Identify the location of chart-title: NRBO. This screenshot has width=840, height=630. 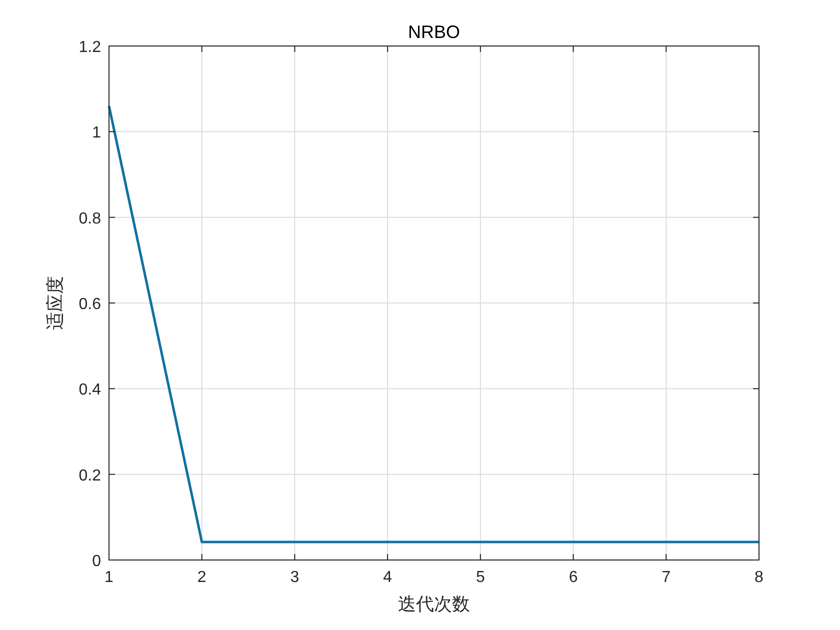
(434, 32).